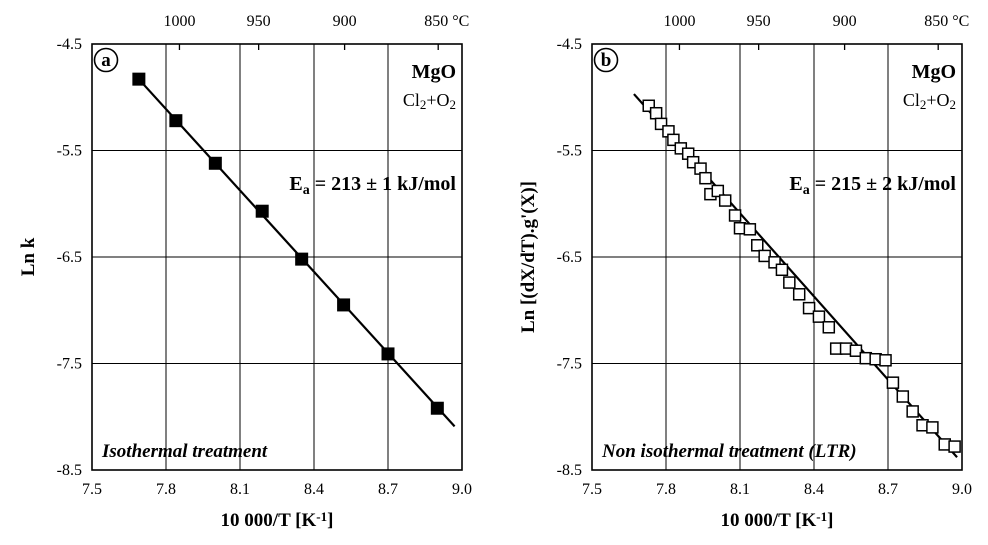  I want to click on activation-energy-label: Ea = 215 ± 2 kJ/mol, so click(872, 185).